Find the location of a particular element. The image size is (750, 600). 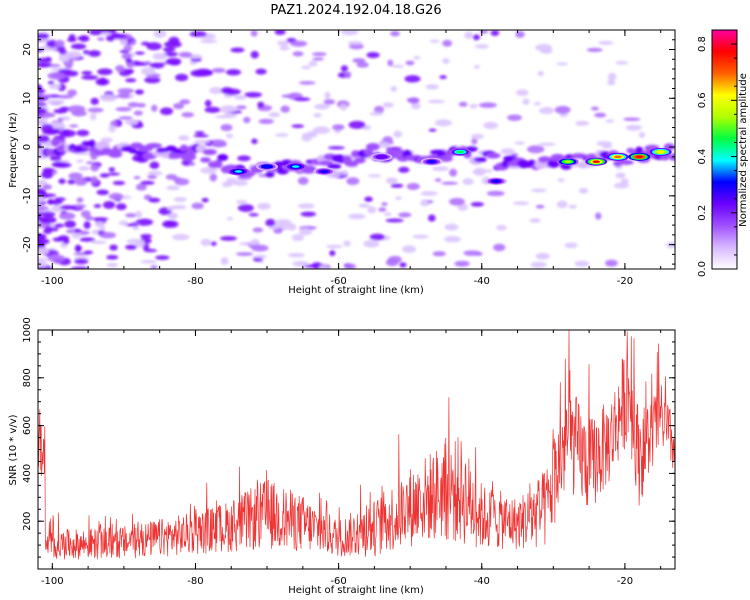

y-tick-label: 600 is located at coordinates (27, 425).